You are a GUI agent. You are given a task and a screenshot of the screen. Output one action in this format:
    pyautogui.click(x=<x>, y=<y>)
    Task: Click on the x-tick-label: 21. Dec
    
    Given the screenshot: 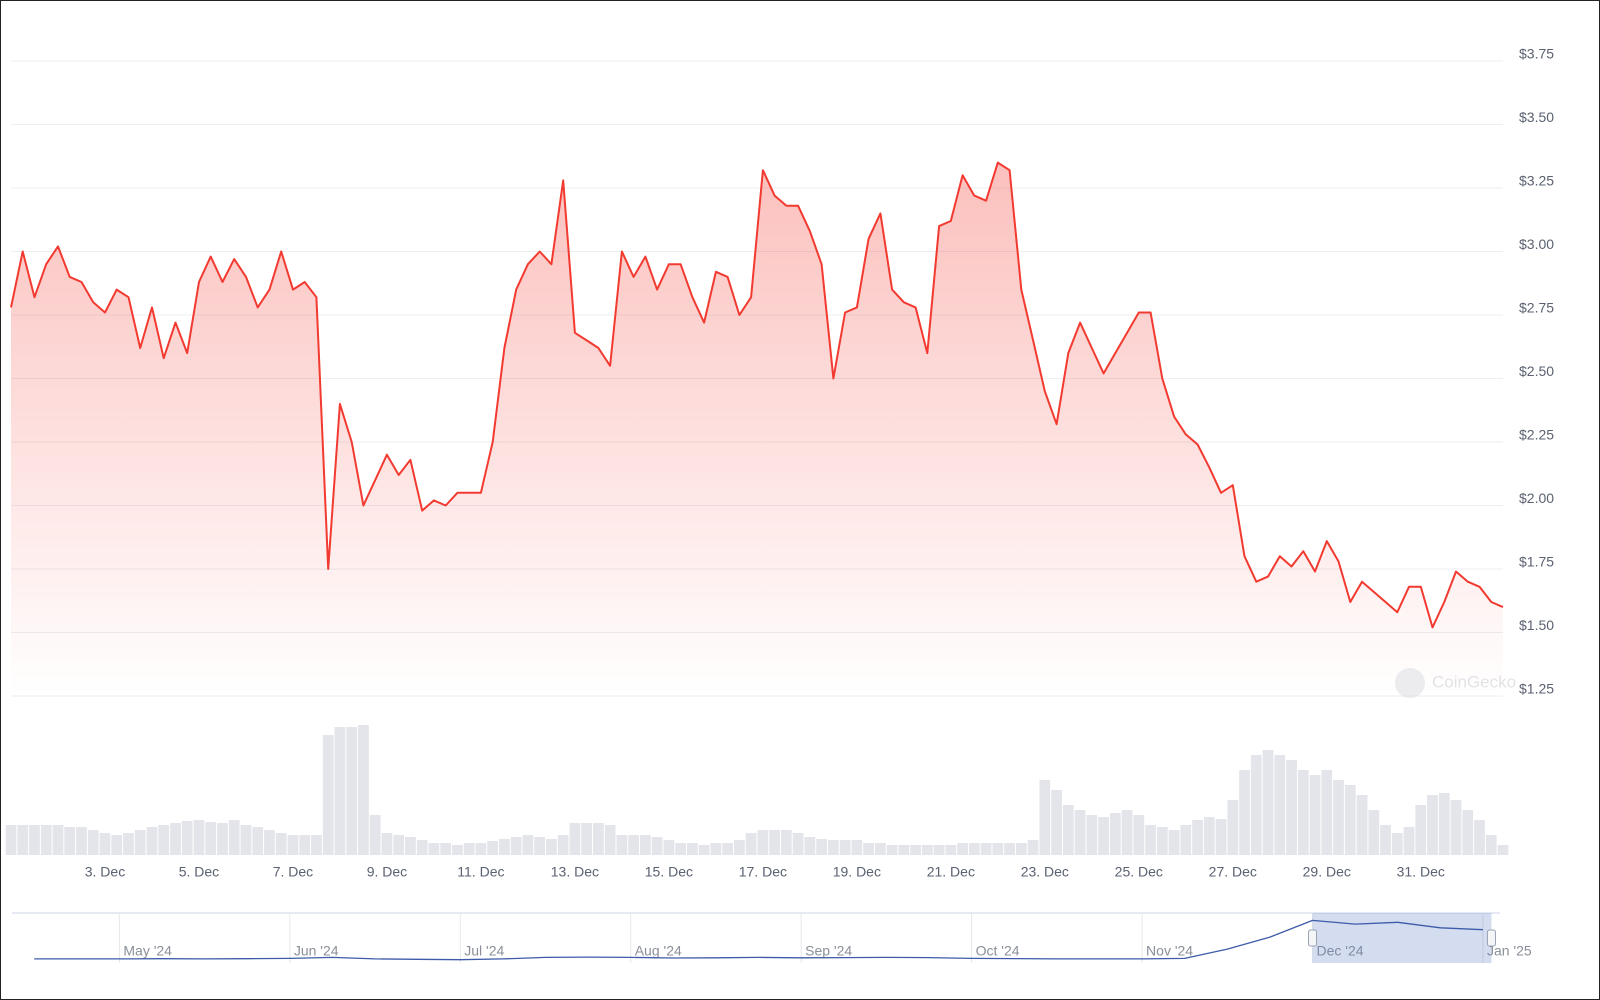 What is the action you would take?
    pyautogui.click(x=951, y=872)
    